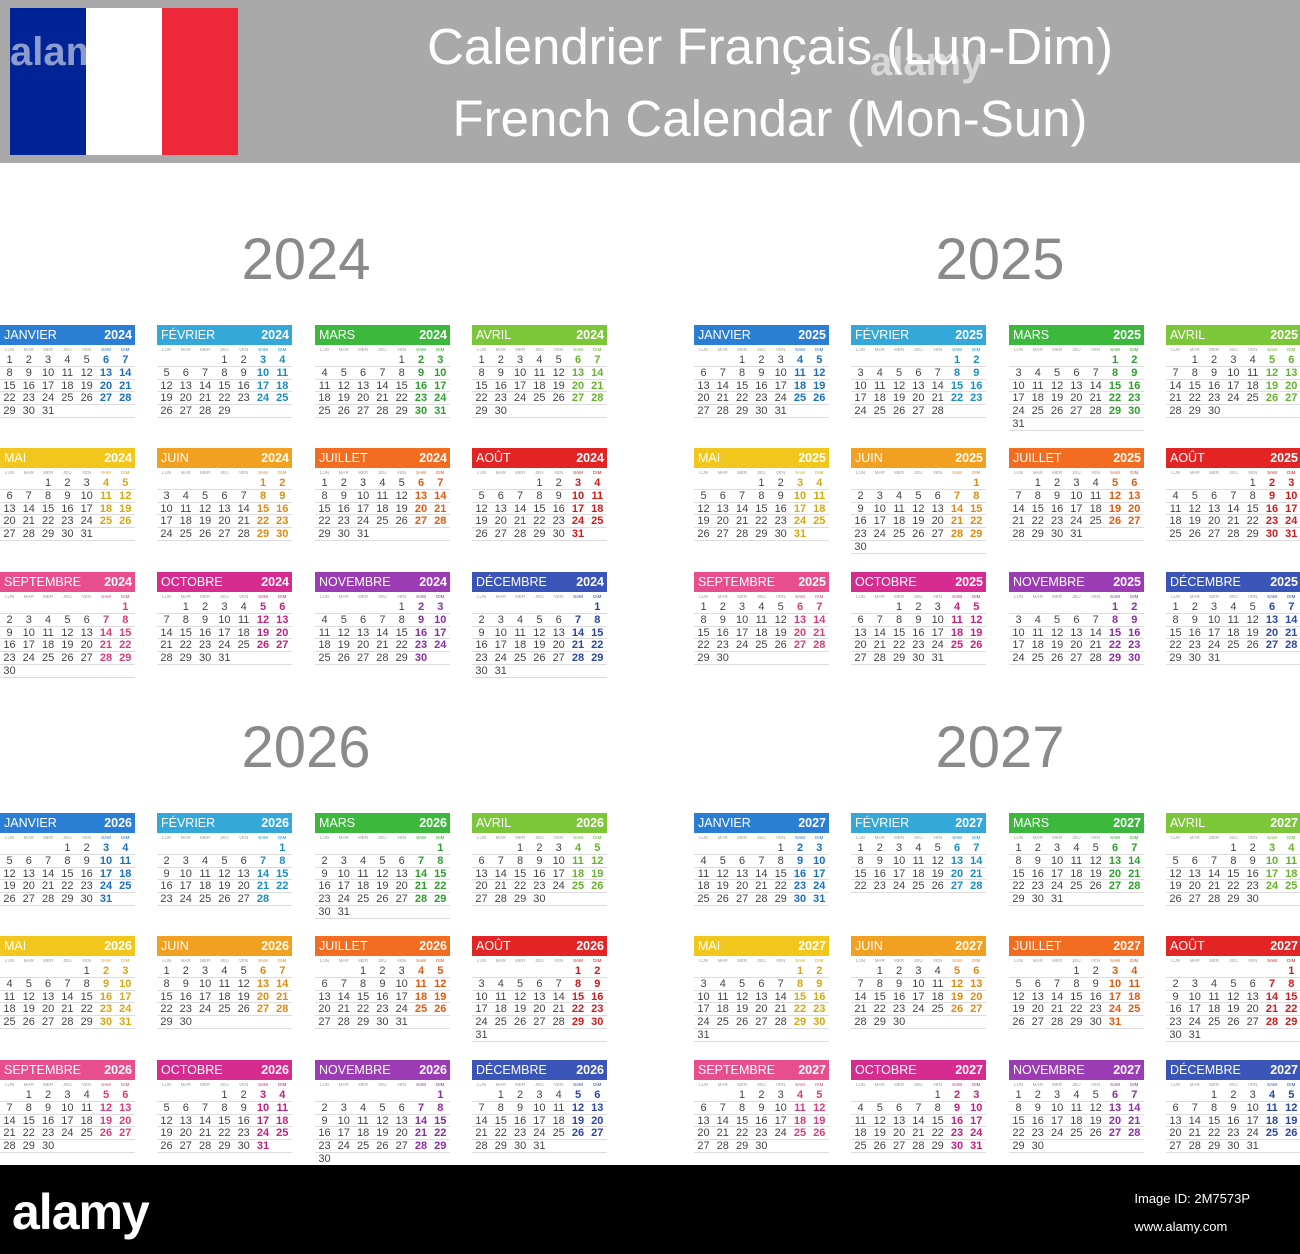  Describe the element at coordinates (703, 1107) in the screenshot. I see `day-cell: 6` at that location.